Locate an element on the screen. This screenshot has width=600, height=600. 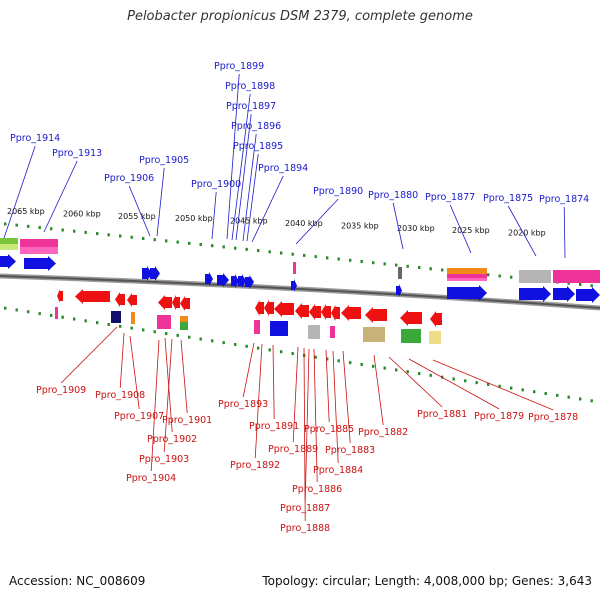
gene-label-bottom: Ppro_1903 is located at coordinates (164, 459).